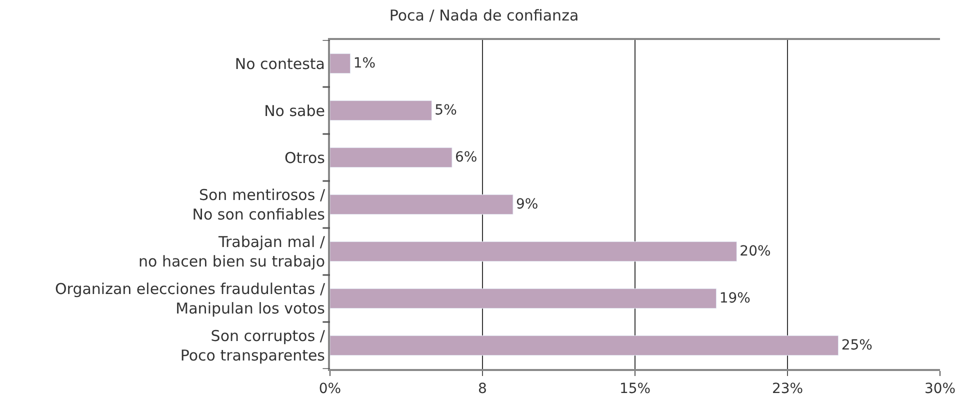 The image size is (968, 409). Describe the element at coordinates (364, 64) in the screenshot. I see `data-label: 1%` at that location.